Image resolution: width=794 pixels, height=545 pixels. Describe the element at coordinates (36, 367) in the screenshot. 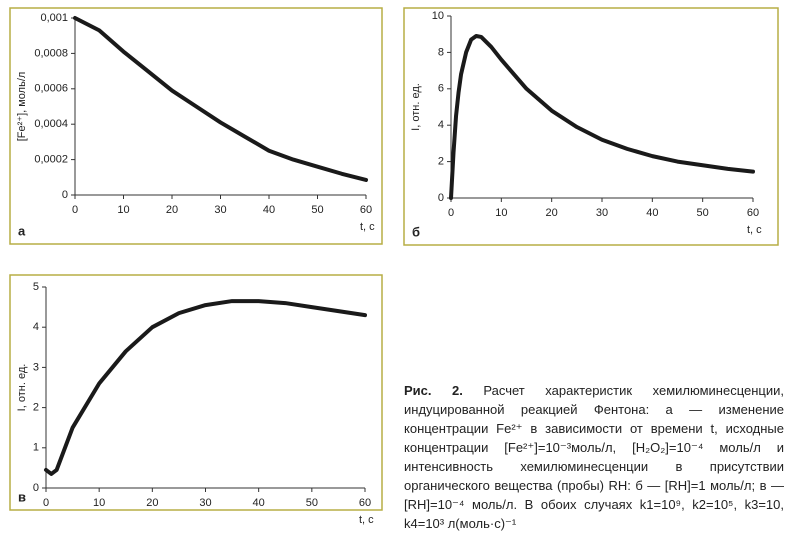

I see `y-tick-label: 3` at that location.